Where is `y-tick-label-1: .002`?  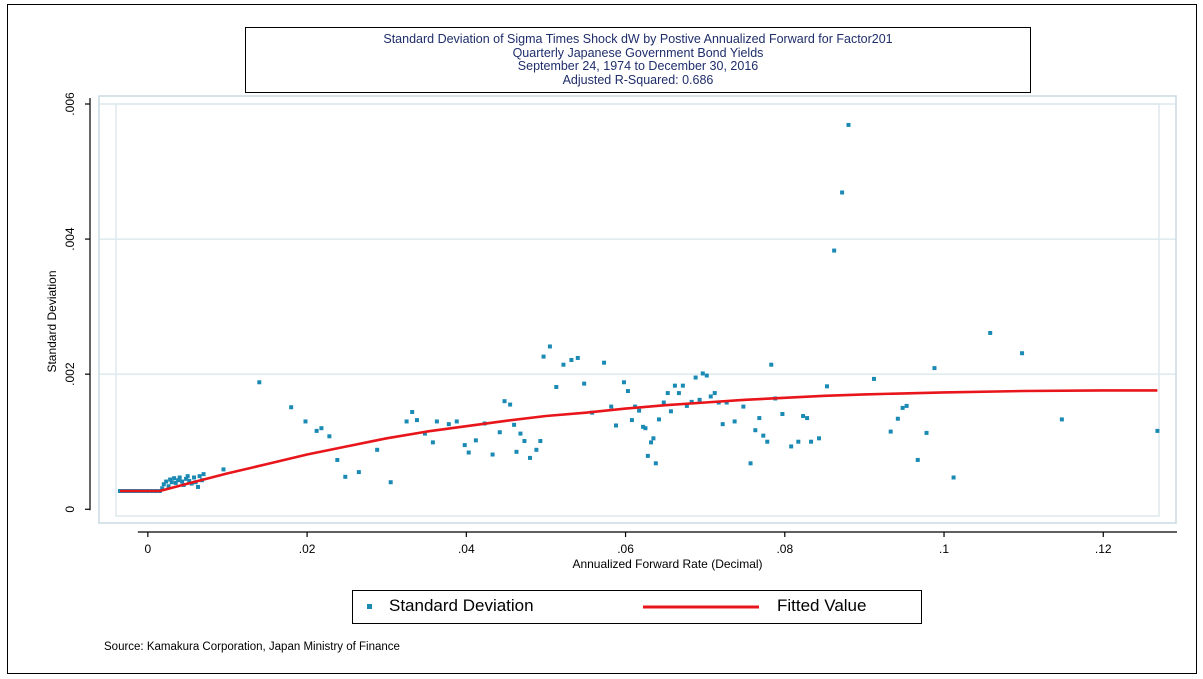
y-tick-label-1: .002 is located at coordinates (70, 374).